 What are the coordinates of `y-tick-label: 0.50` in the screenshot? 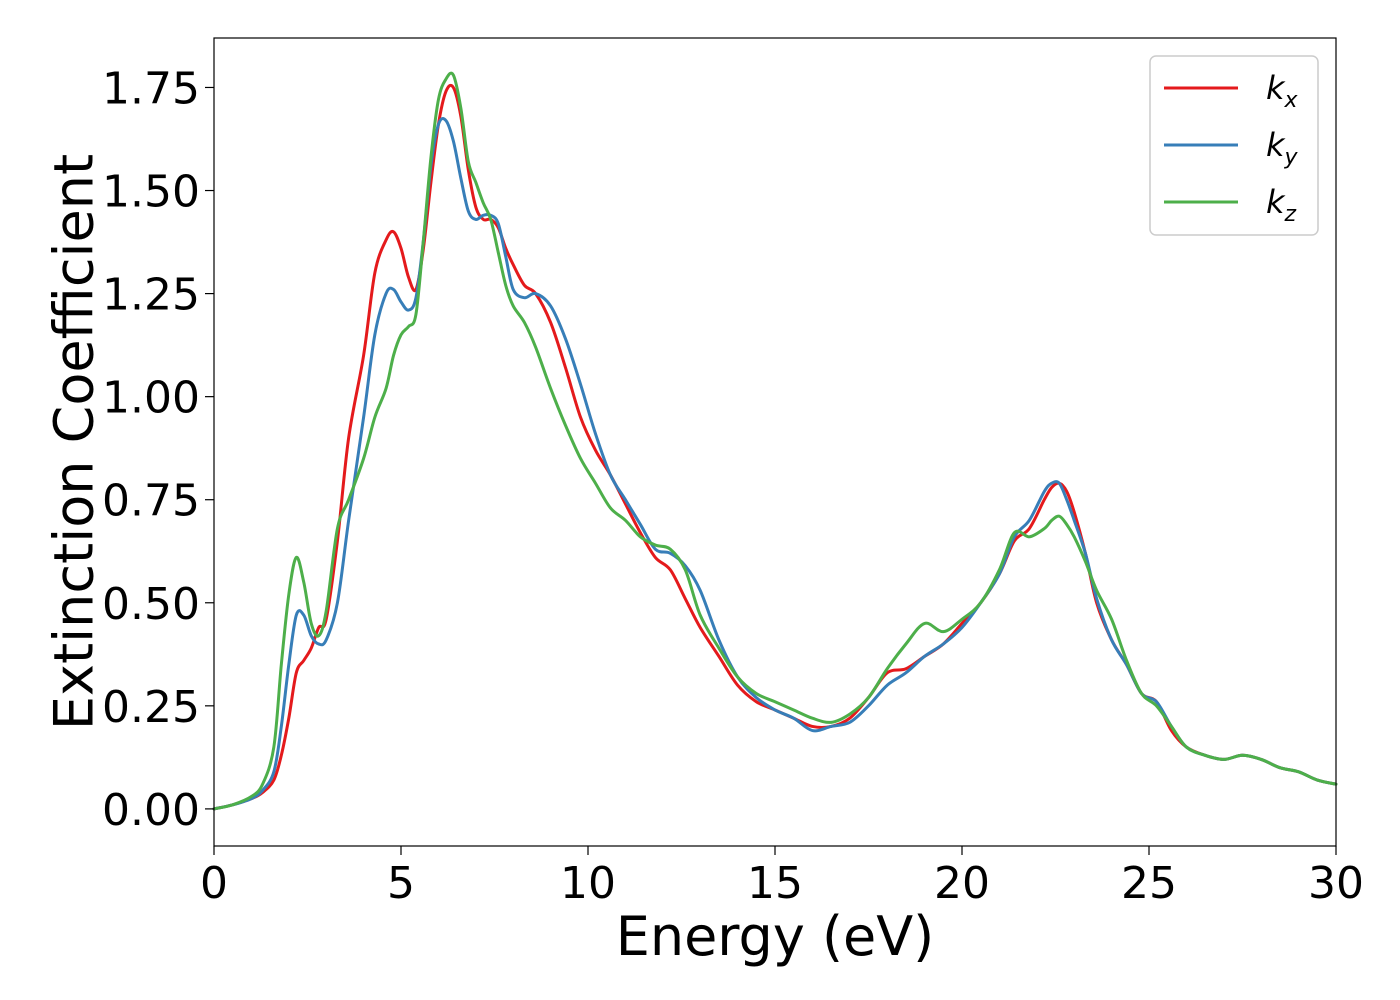 It's located at (151, 604).